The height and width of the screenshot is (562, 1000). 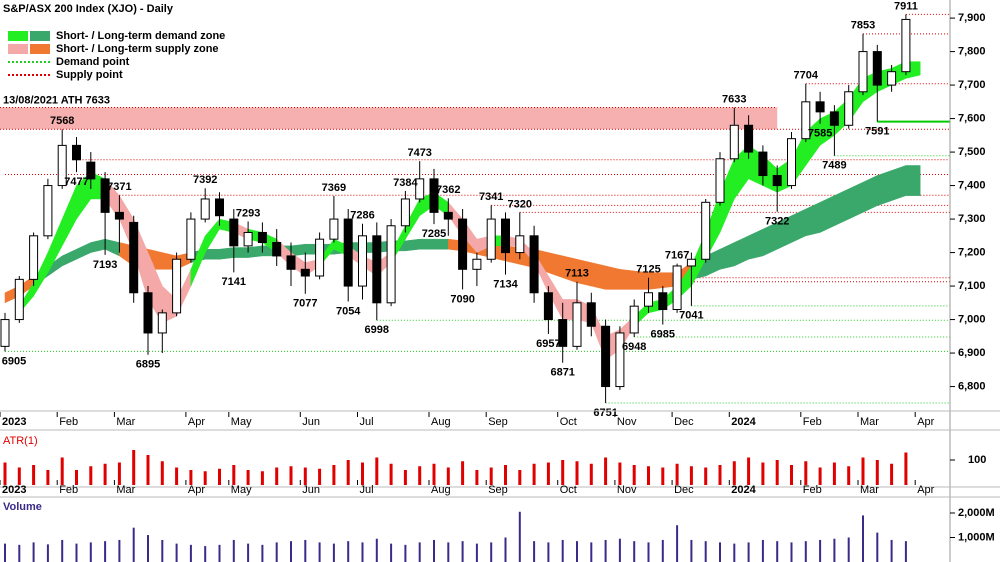 What do you see at coordinates (434, 234) in the screenshot?
I see `price-annotation: 7285` at bounding box center [434, 234].